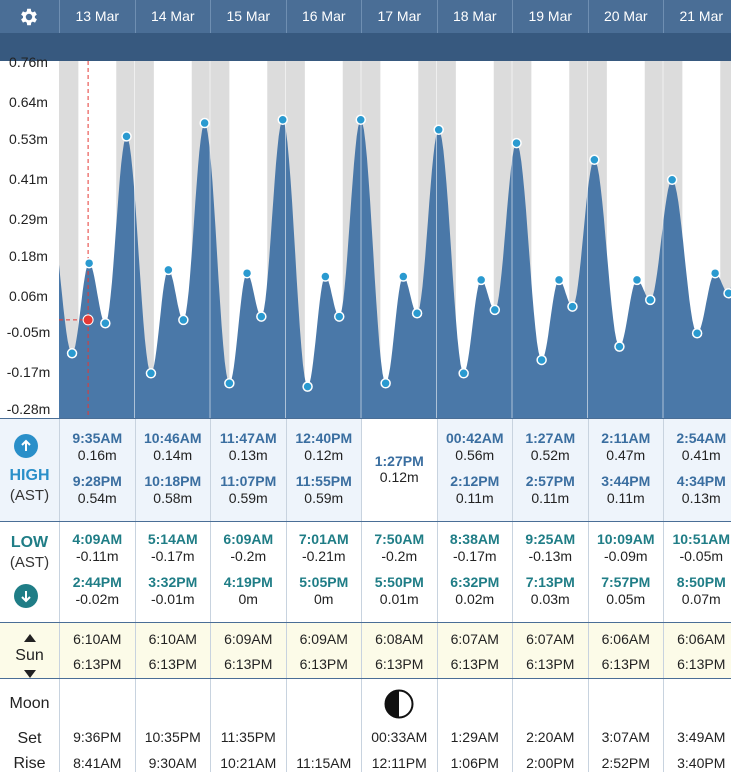 This screenshot has height=772, width=731. Describe the element at coordinates (97, 639) in the screenshot. I see `sunrise-time: 6:10AM` at that location.